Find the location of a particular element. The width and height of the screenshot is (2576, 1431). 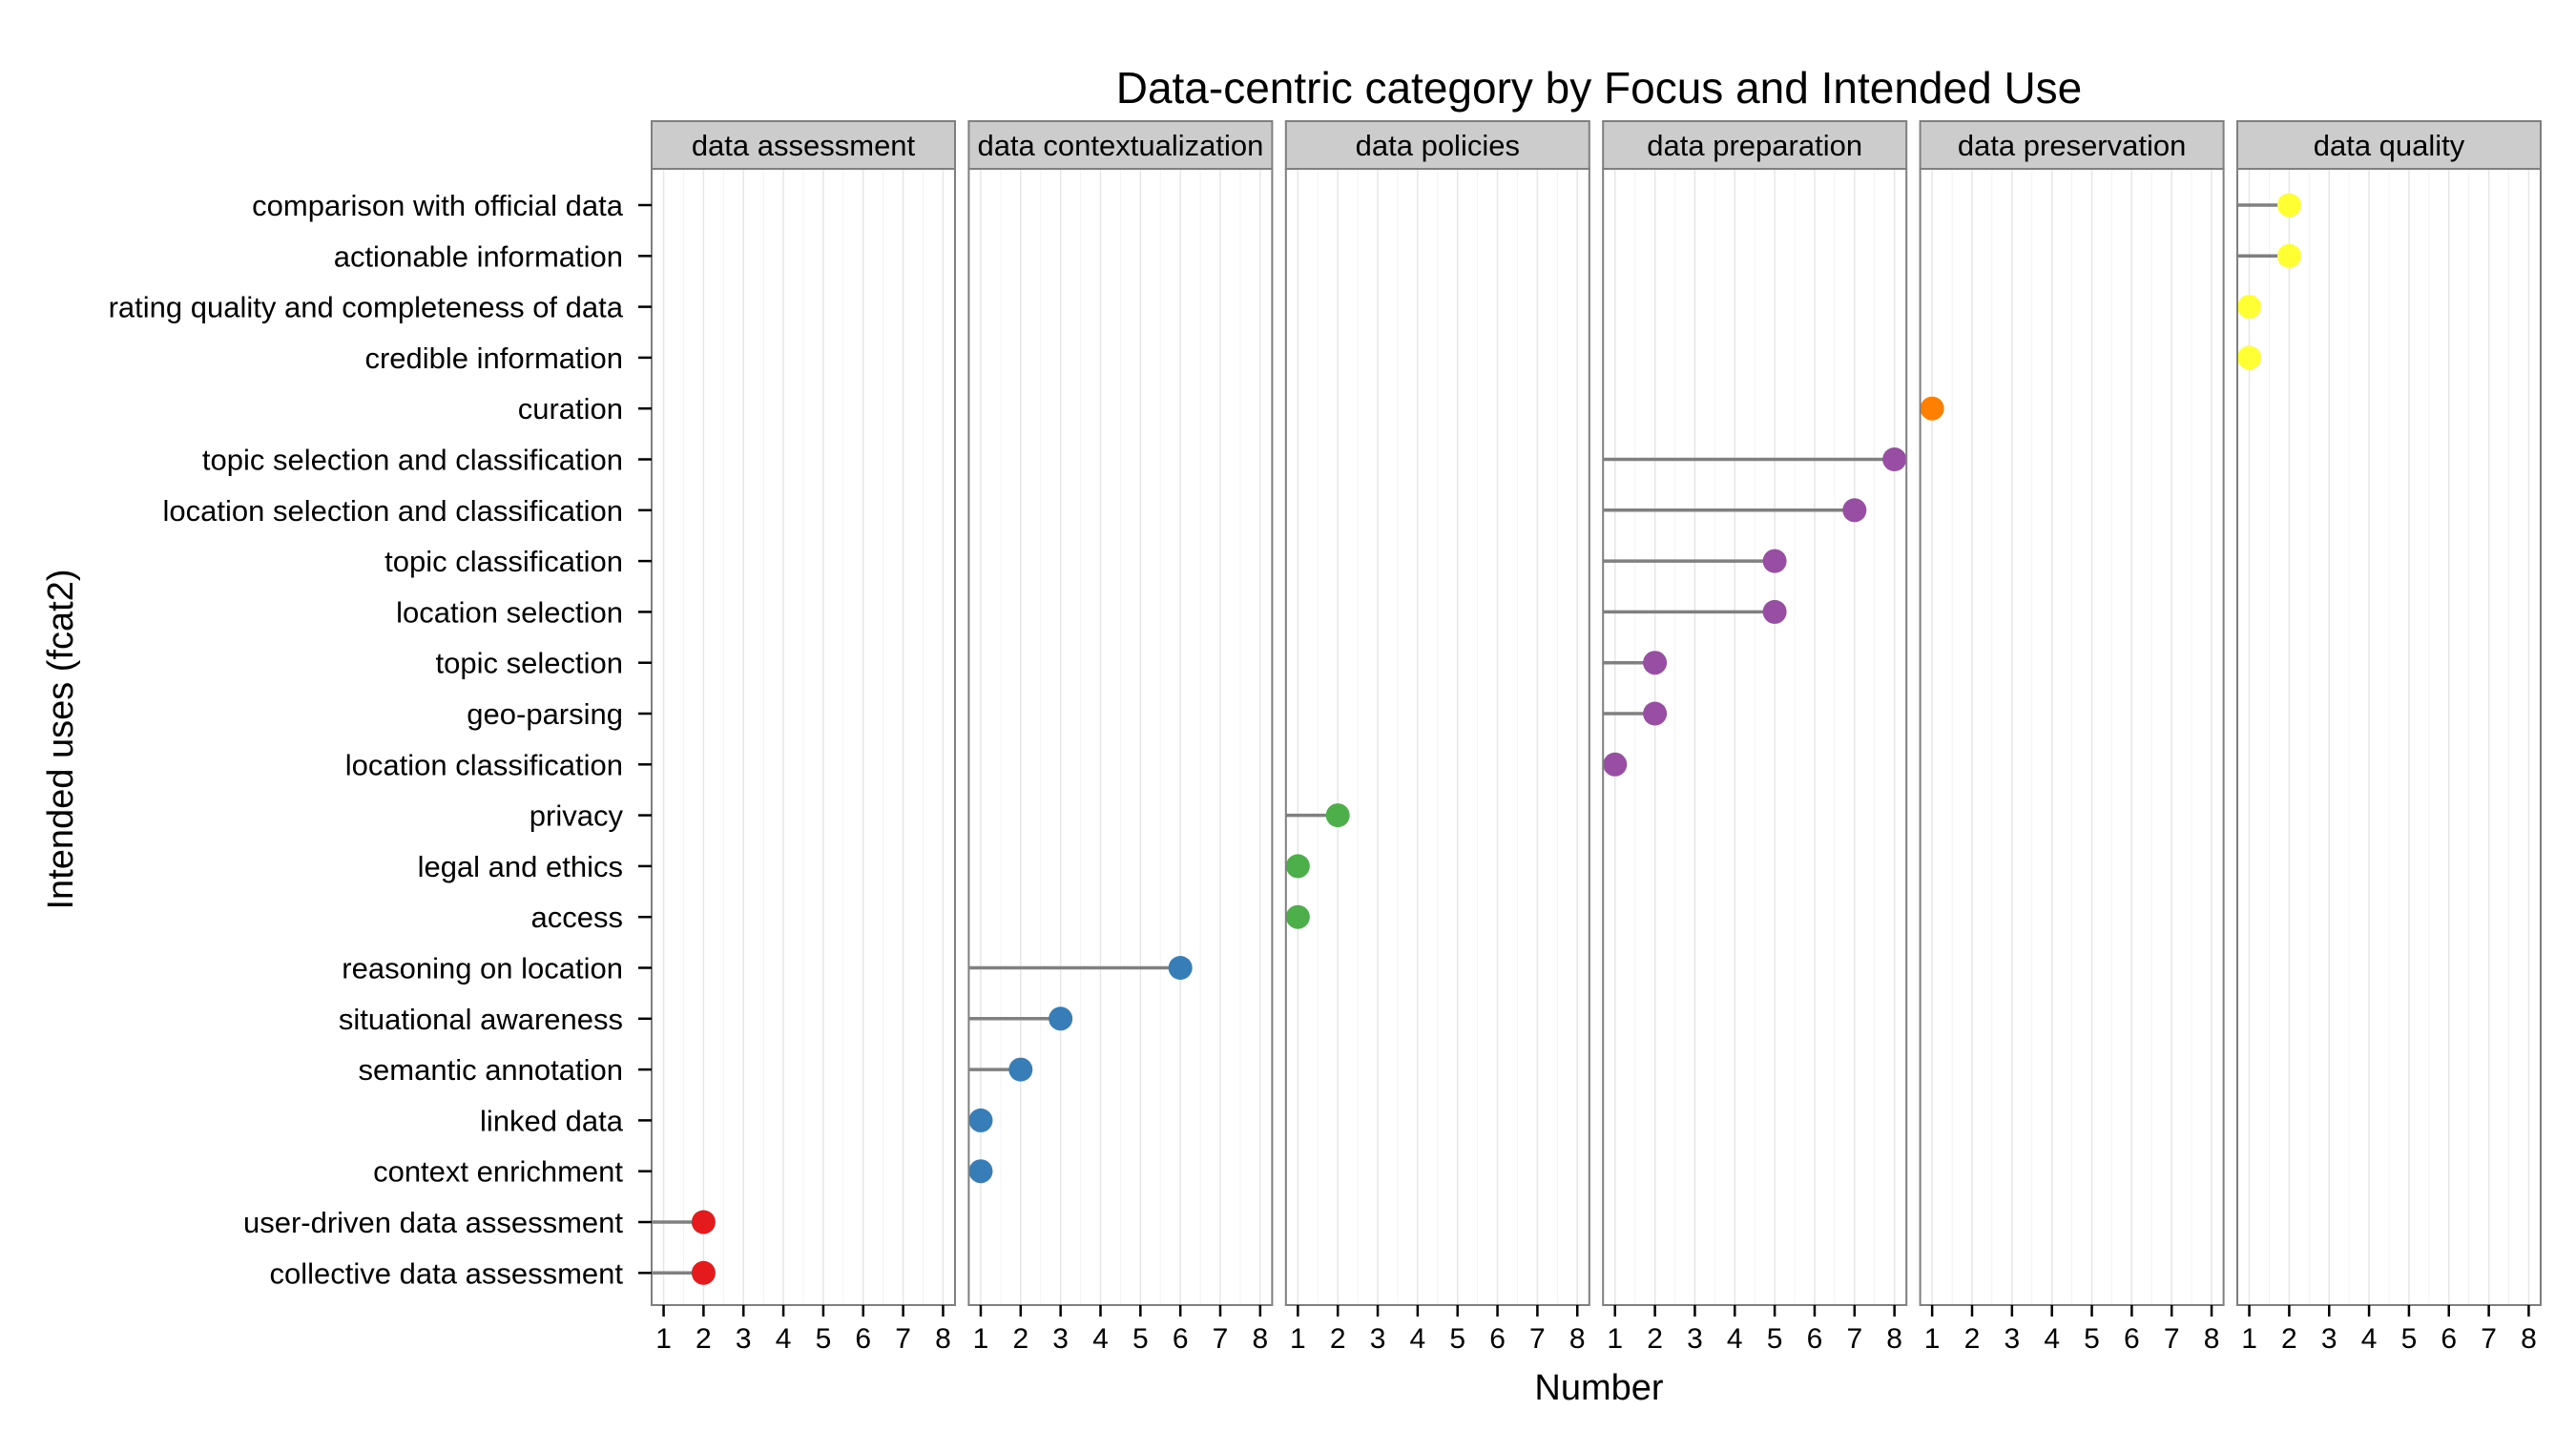

facet-strip-label: data contextualization is located at coordinates (1120, 145).